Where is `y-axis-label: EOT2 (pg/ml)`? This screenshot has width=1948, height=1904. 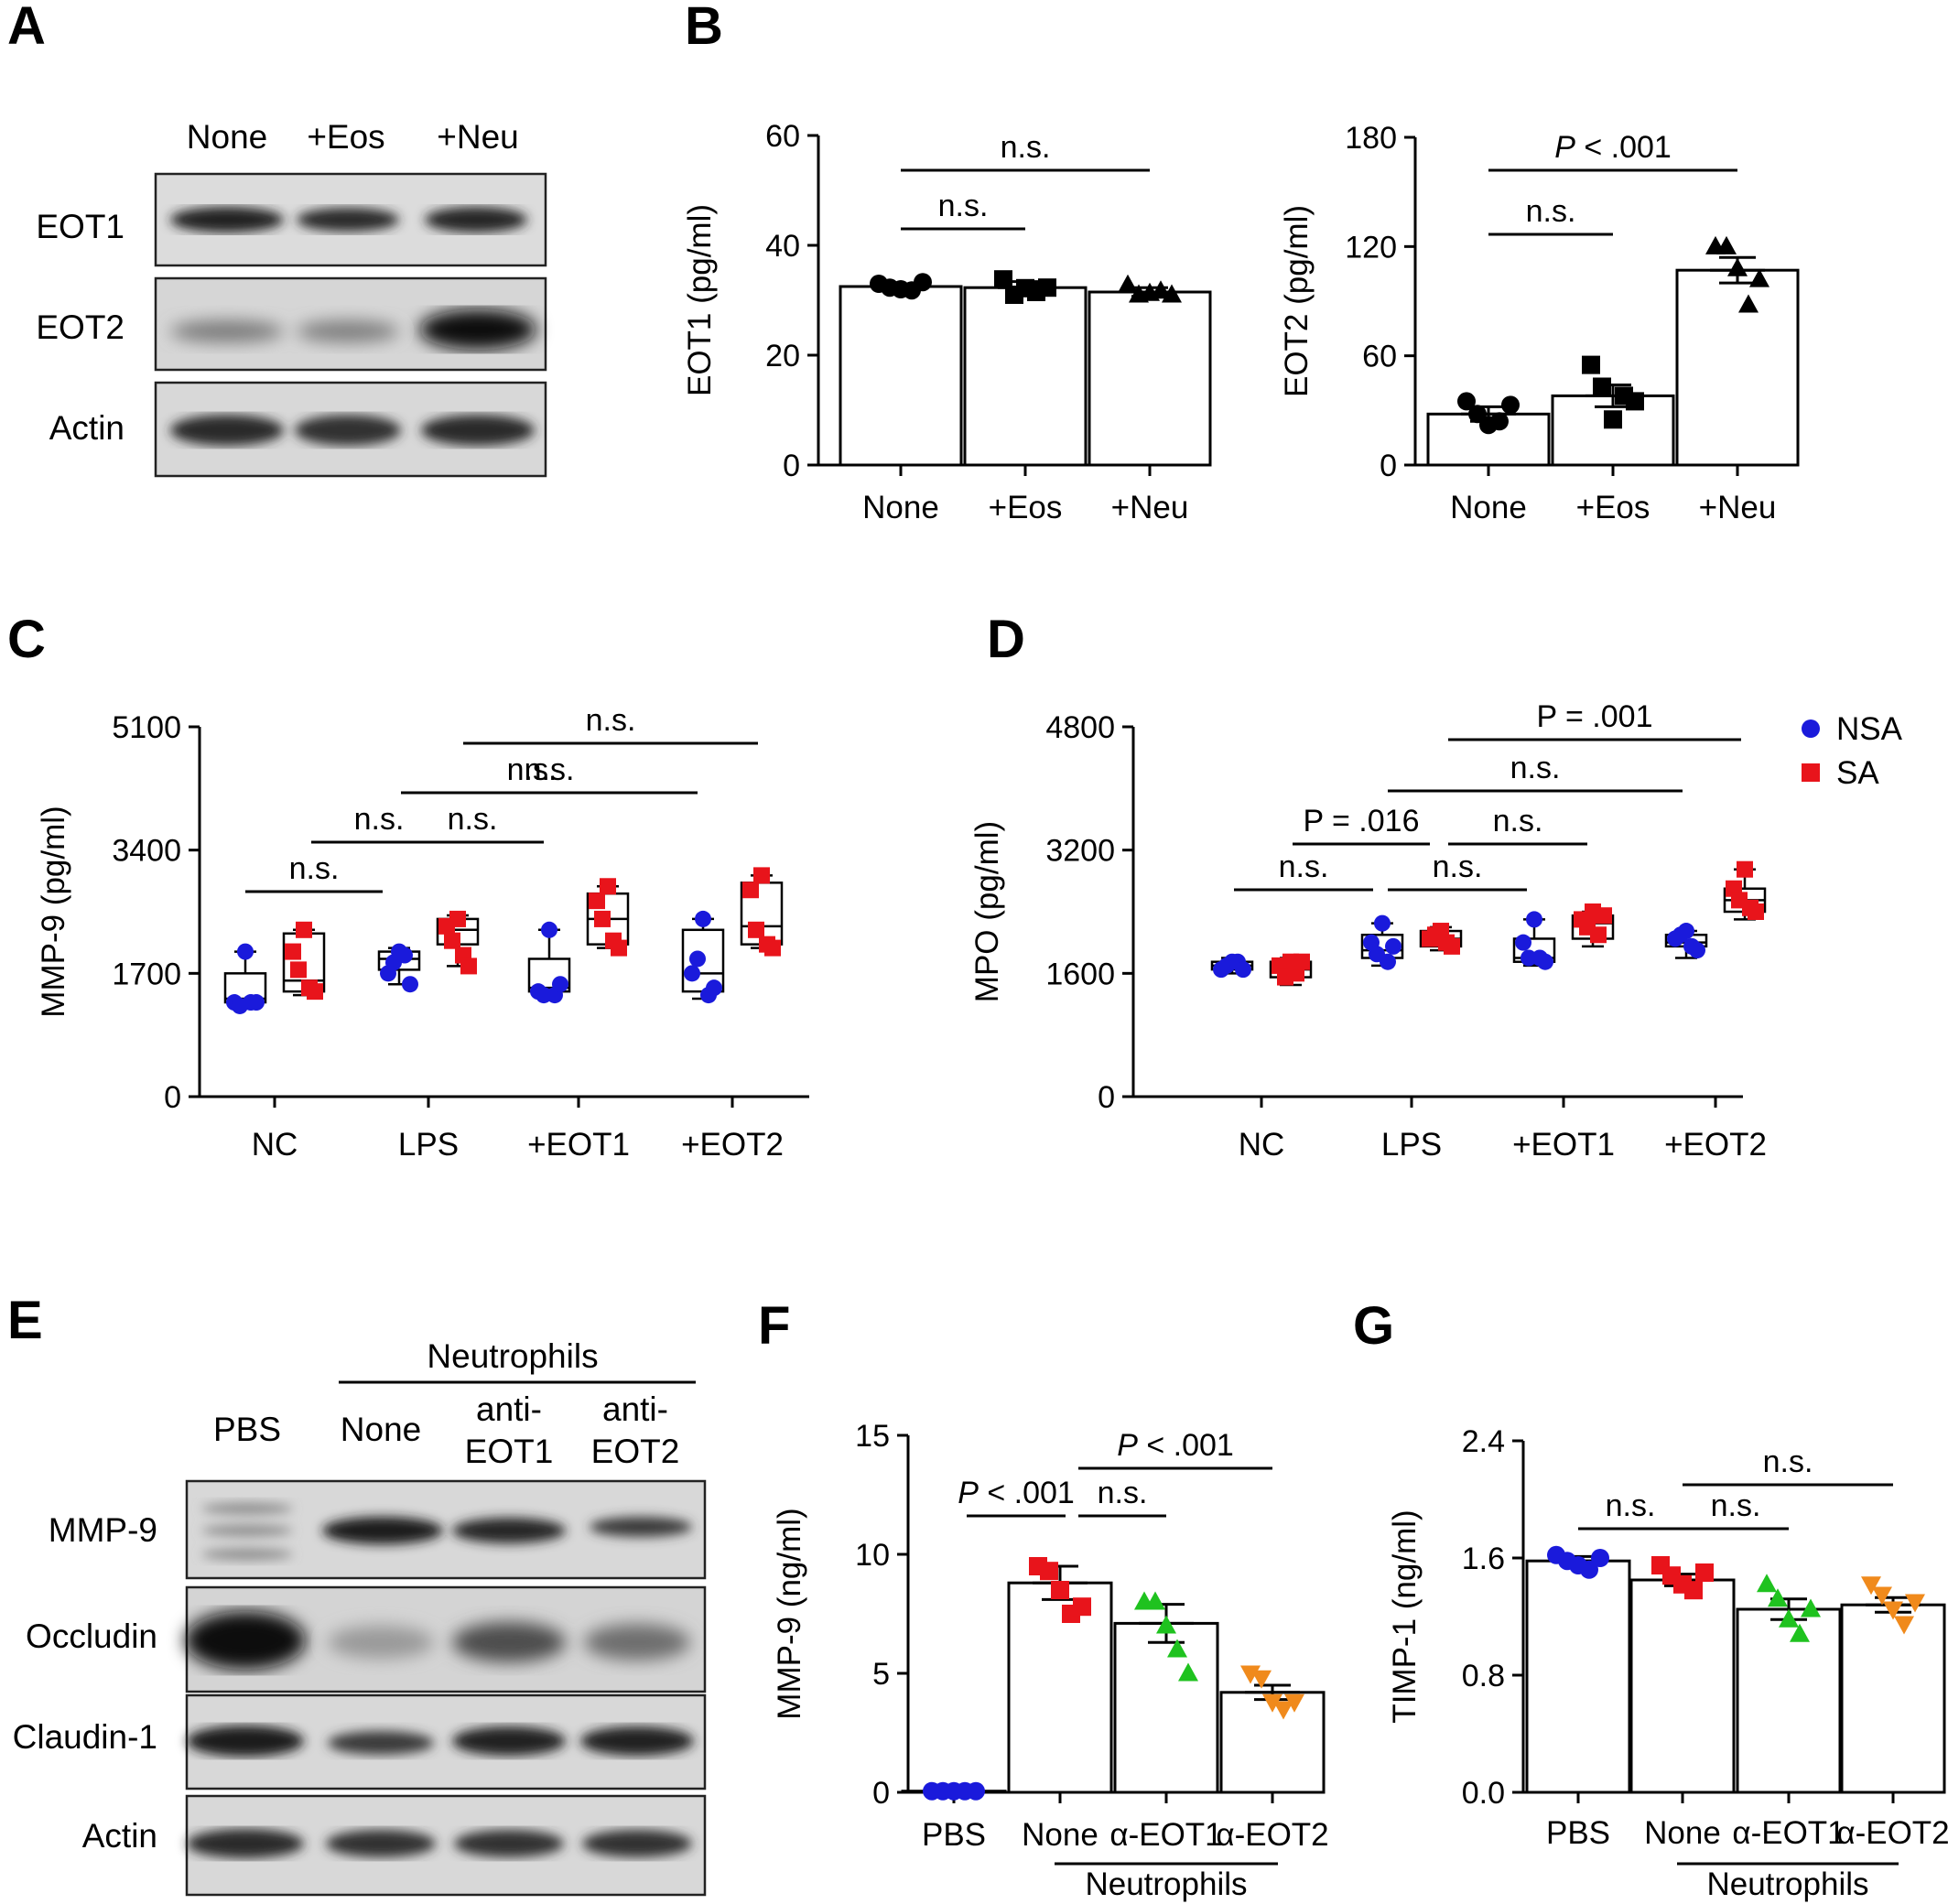 y-axis-label: EOT2 (pg/ml) is located at coordinates (1297, 301).